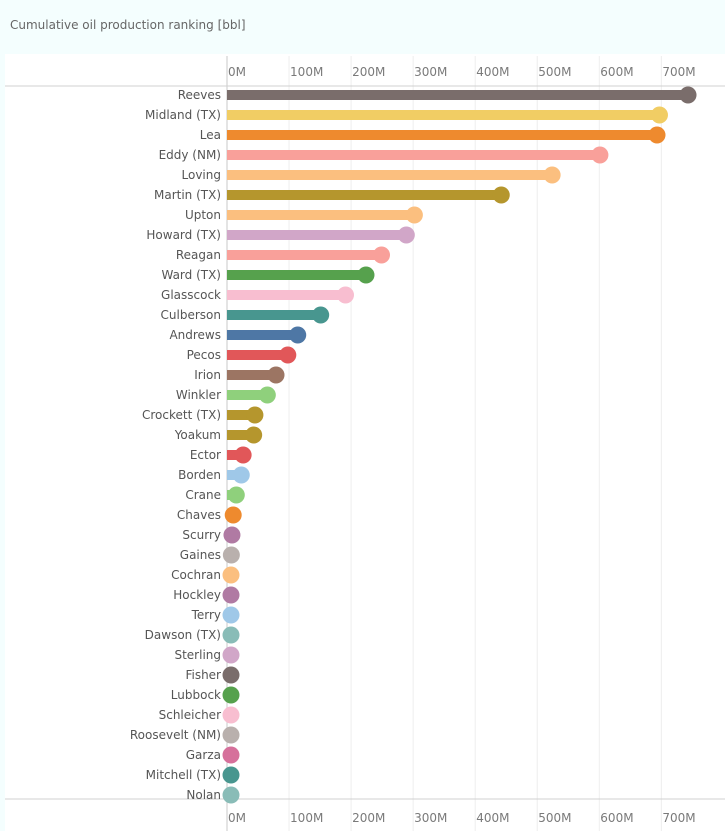 Image resolution: width=725 pixels, height=831 pixels. Describe the element at coordinates (199, 515) in the screenshot. I see `category-label: Chaves` at that location.